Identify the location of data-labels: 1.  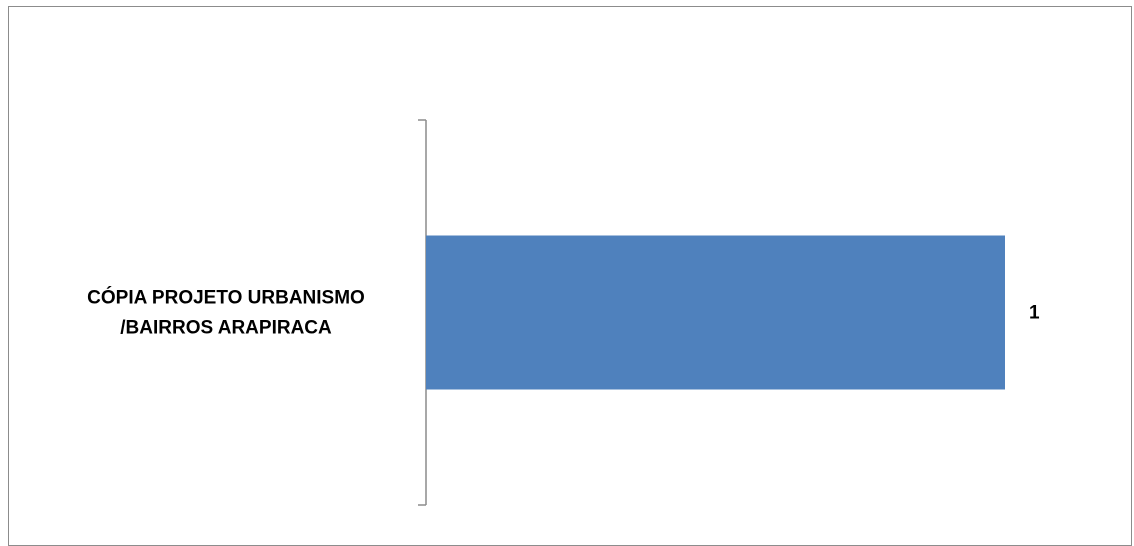
(1034, 313).